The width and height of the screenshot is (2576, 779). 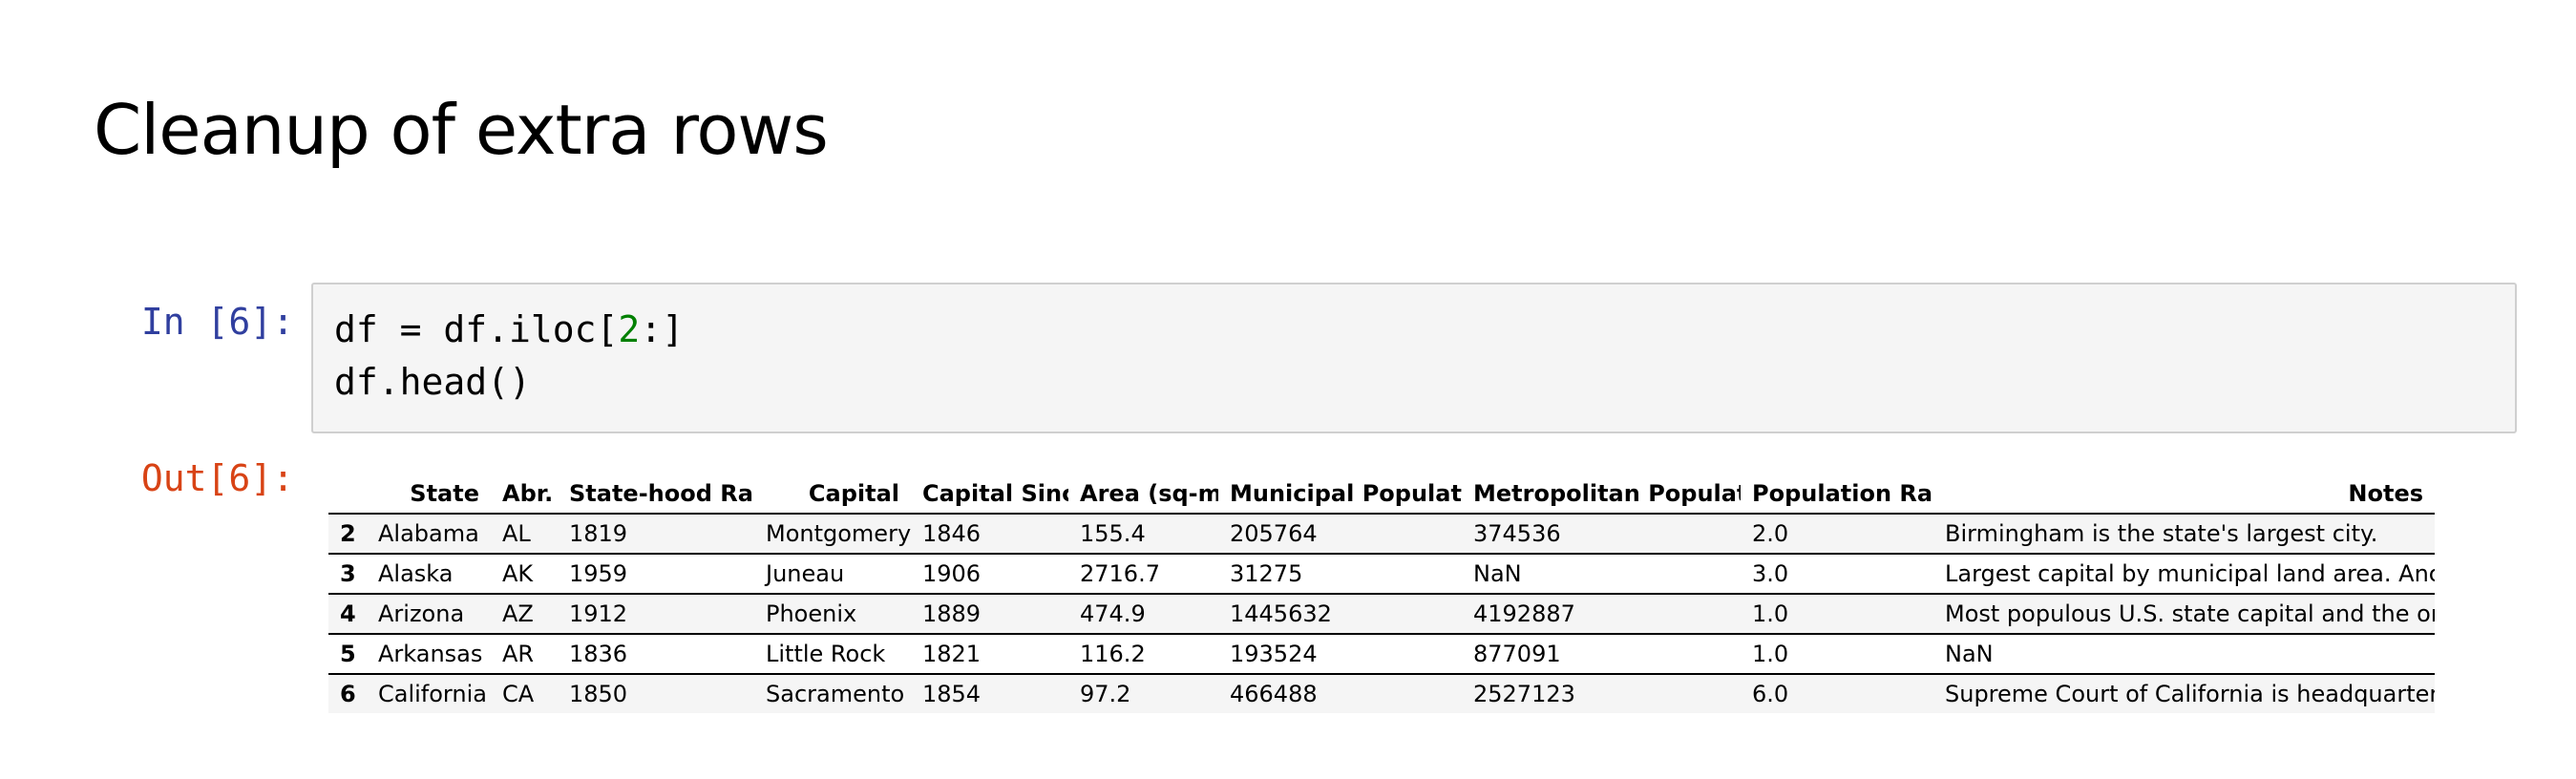 What do you see at coordinates (1274, 534) in the screenshot?
I see `table-cell: 205764` at bounding box center [1274, 534].